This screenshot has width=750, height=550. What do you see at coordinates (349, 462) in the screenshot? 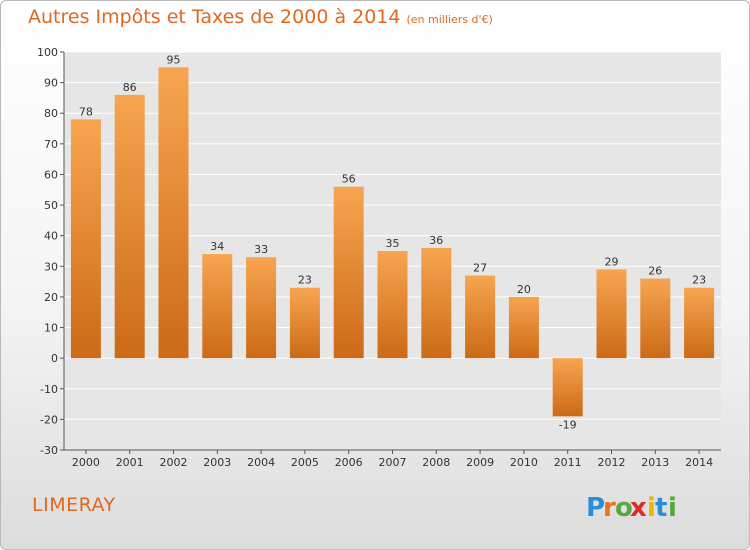
I see `x-tick-label: 2006` at bounding box center [349, 462].